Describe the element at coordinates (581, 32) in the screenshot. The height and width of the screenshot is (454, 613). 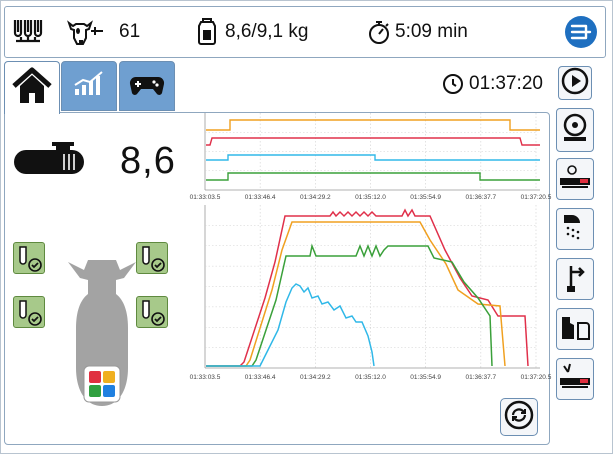
I see `brand-logo` at that location.